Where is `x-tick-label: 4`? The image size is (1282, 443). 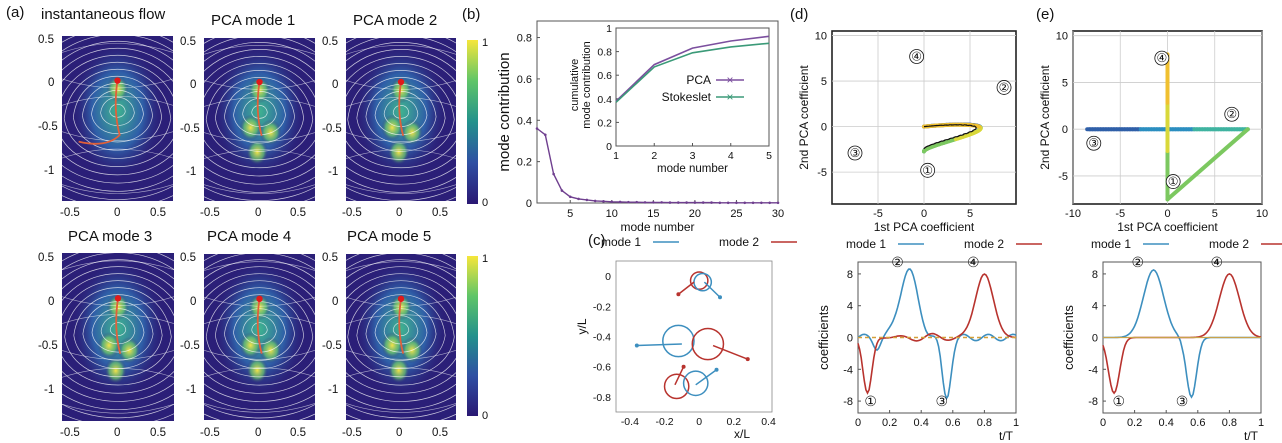
x-tick-label: 4 is located at coordinates (731, 156).